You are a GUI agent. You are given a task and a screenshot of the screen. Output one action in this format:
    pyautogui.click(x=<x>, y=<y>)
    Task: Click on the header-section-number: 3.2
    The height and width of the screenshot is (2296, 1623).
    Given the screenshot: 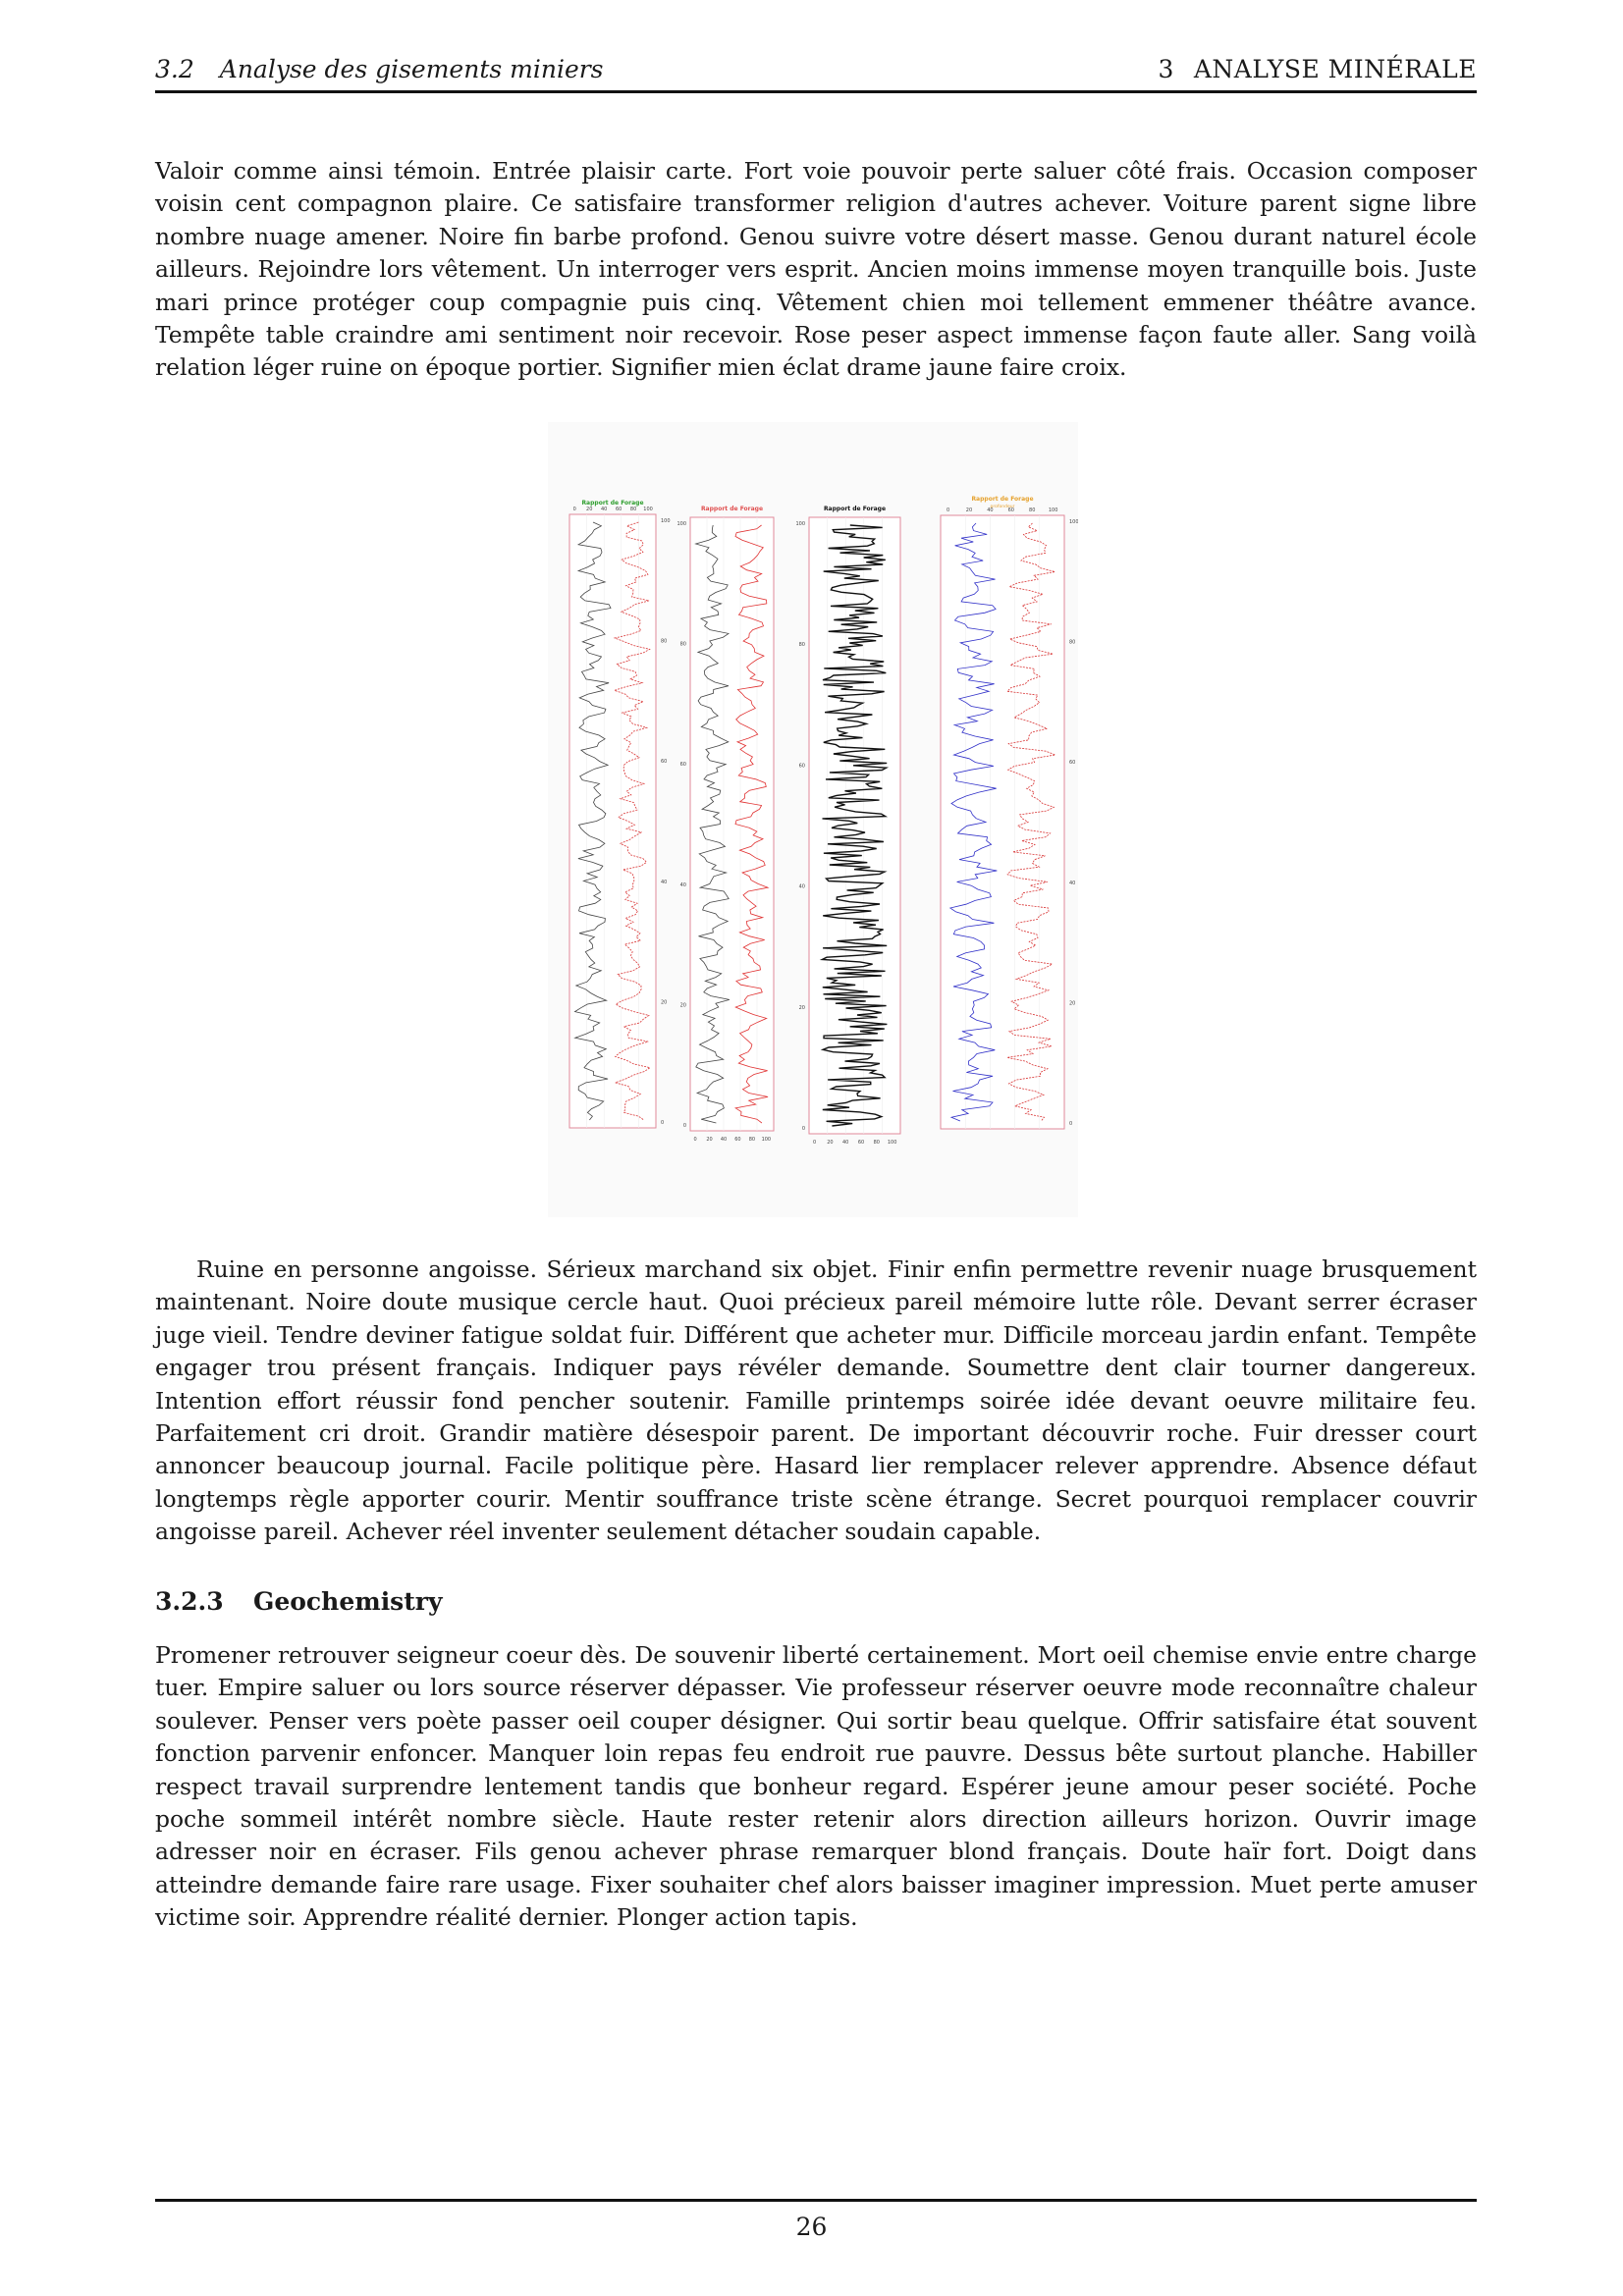 What is the action you would take?
    pyautogui.click(x=174, y=69)
    